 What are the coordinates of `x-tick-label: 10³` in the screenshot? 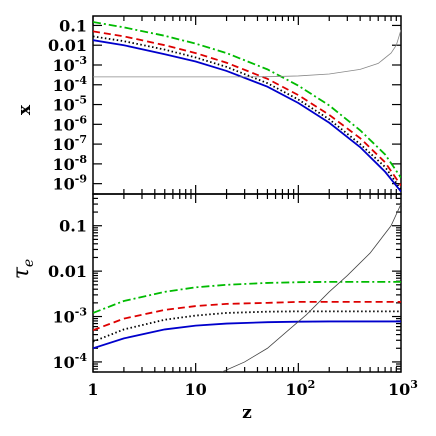 It's located at (403, 388).